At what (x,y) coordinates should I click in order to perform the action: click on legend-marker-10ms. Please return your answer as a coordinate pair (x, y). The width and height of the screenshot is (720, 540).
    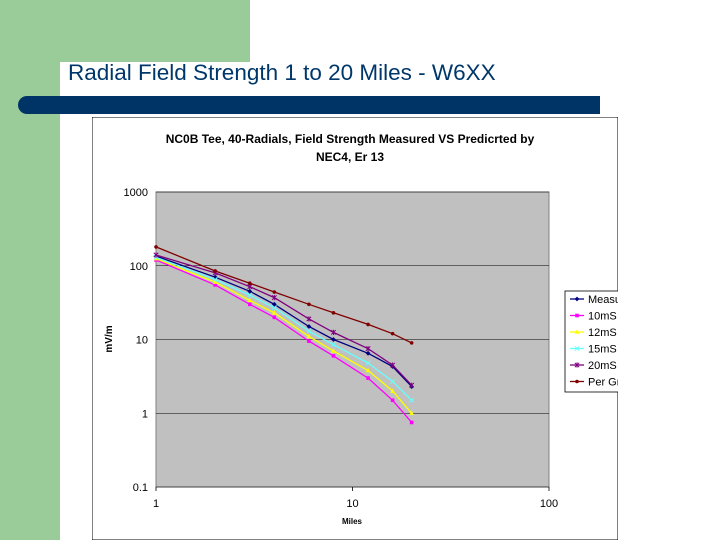
    Looking at the image, I should click on (577, 315).